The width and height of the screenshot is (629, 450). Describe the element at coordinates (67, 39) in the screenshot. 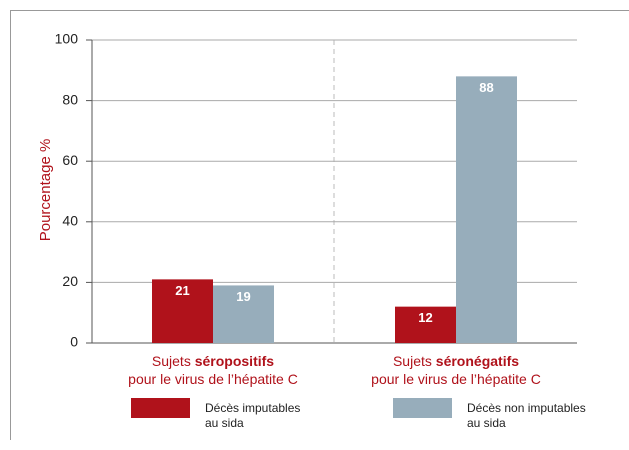

I see `y-tick-label: 100` at that location.